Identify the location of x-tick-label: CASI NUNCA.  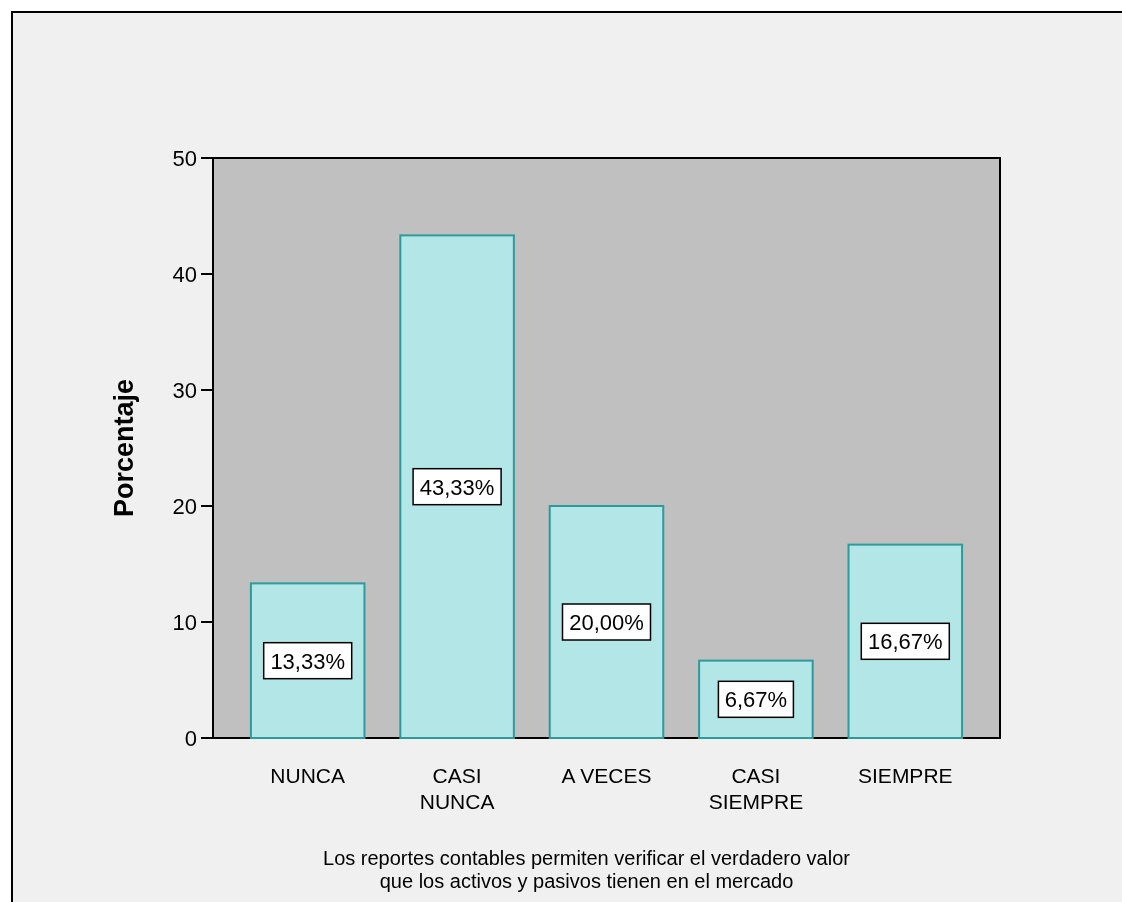
(457, 788).